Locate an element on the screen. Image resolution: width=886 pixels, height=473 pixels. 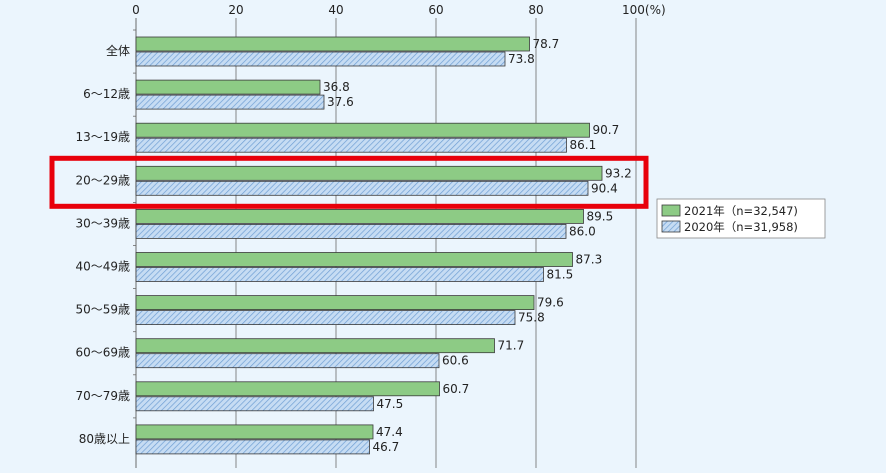
category-label: 50～59歳 is located at coordinates (102, 310).